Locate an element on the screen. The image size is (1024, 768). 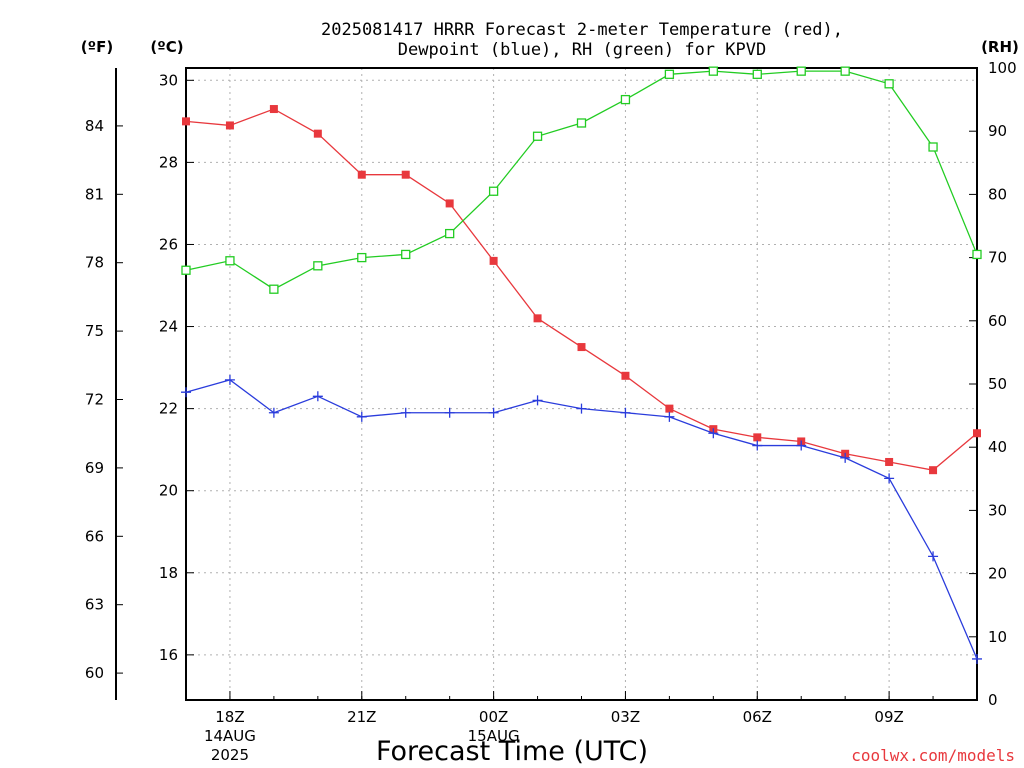
celsius-tick-label: 20 is located at coordinates (168, 491).